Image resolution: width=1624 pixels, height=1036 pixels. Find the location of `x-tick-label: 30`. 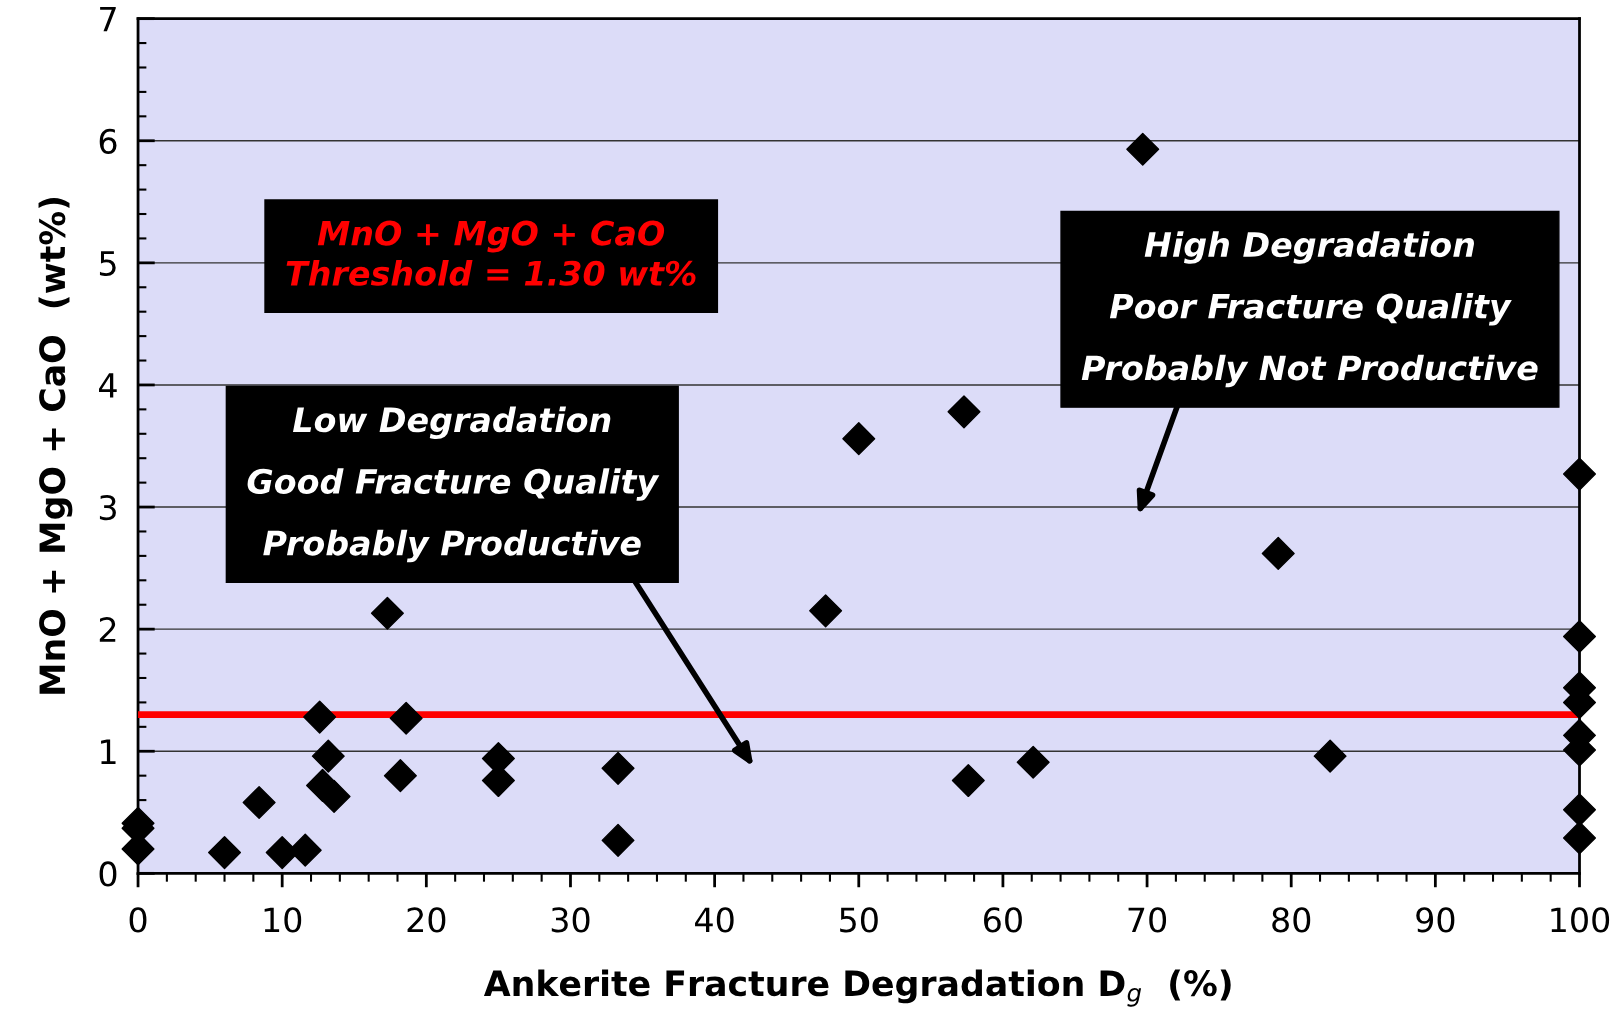

x-tick-label: 30 is located at coordinates (570, 920).